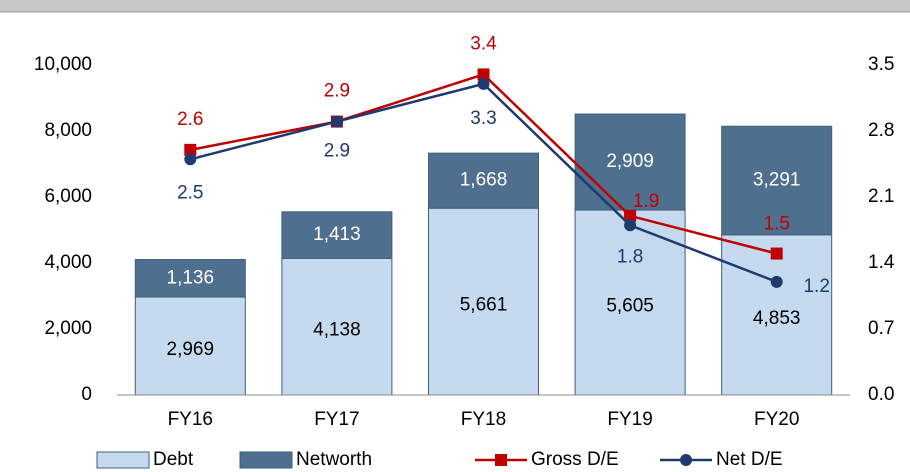  What do you see at coordinates (483, 118) in the screenshot?
I see `line-label: 3.3` at bounding box center [483, 118].